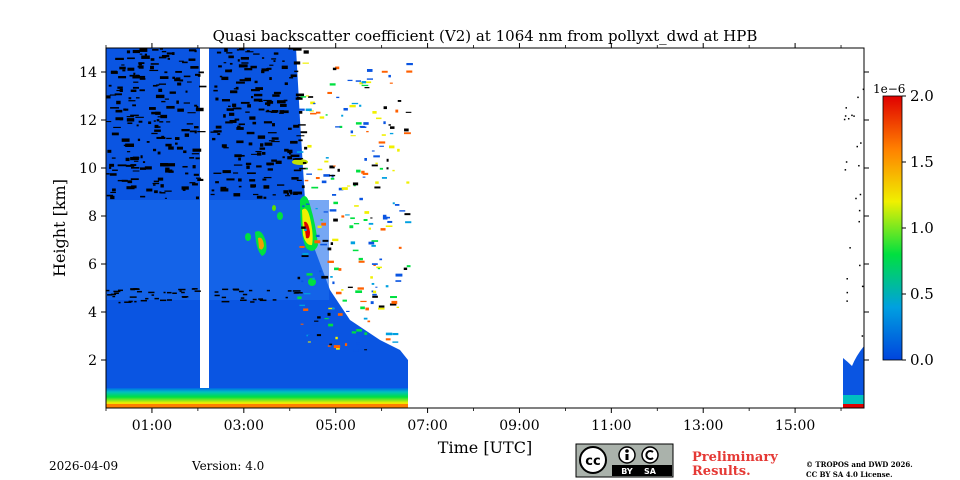 This screenshot has width=960, height=480. Describe the element at coordinates (152, 426) in the screenshot. I see `x-tick-label: 01:00` at that location.